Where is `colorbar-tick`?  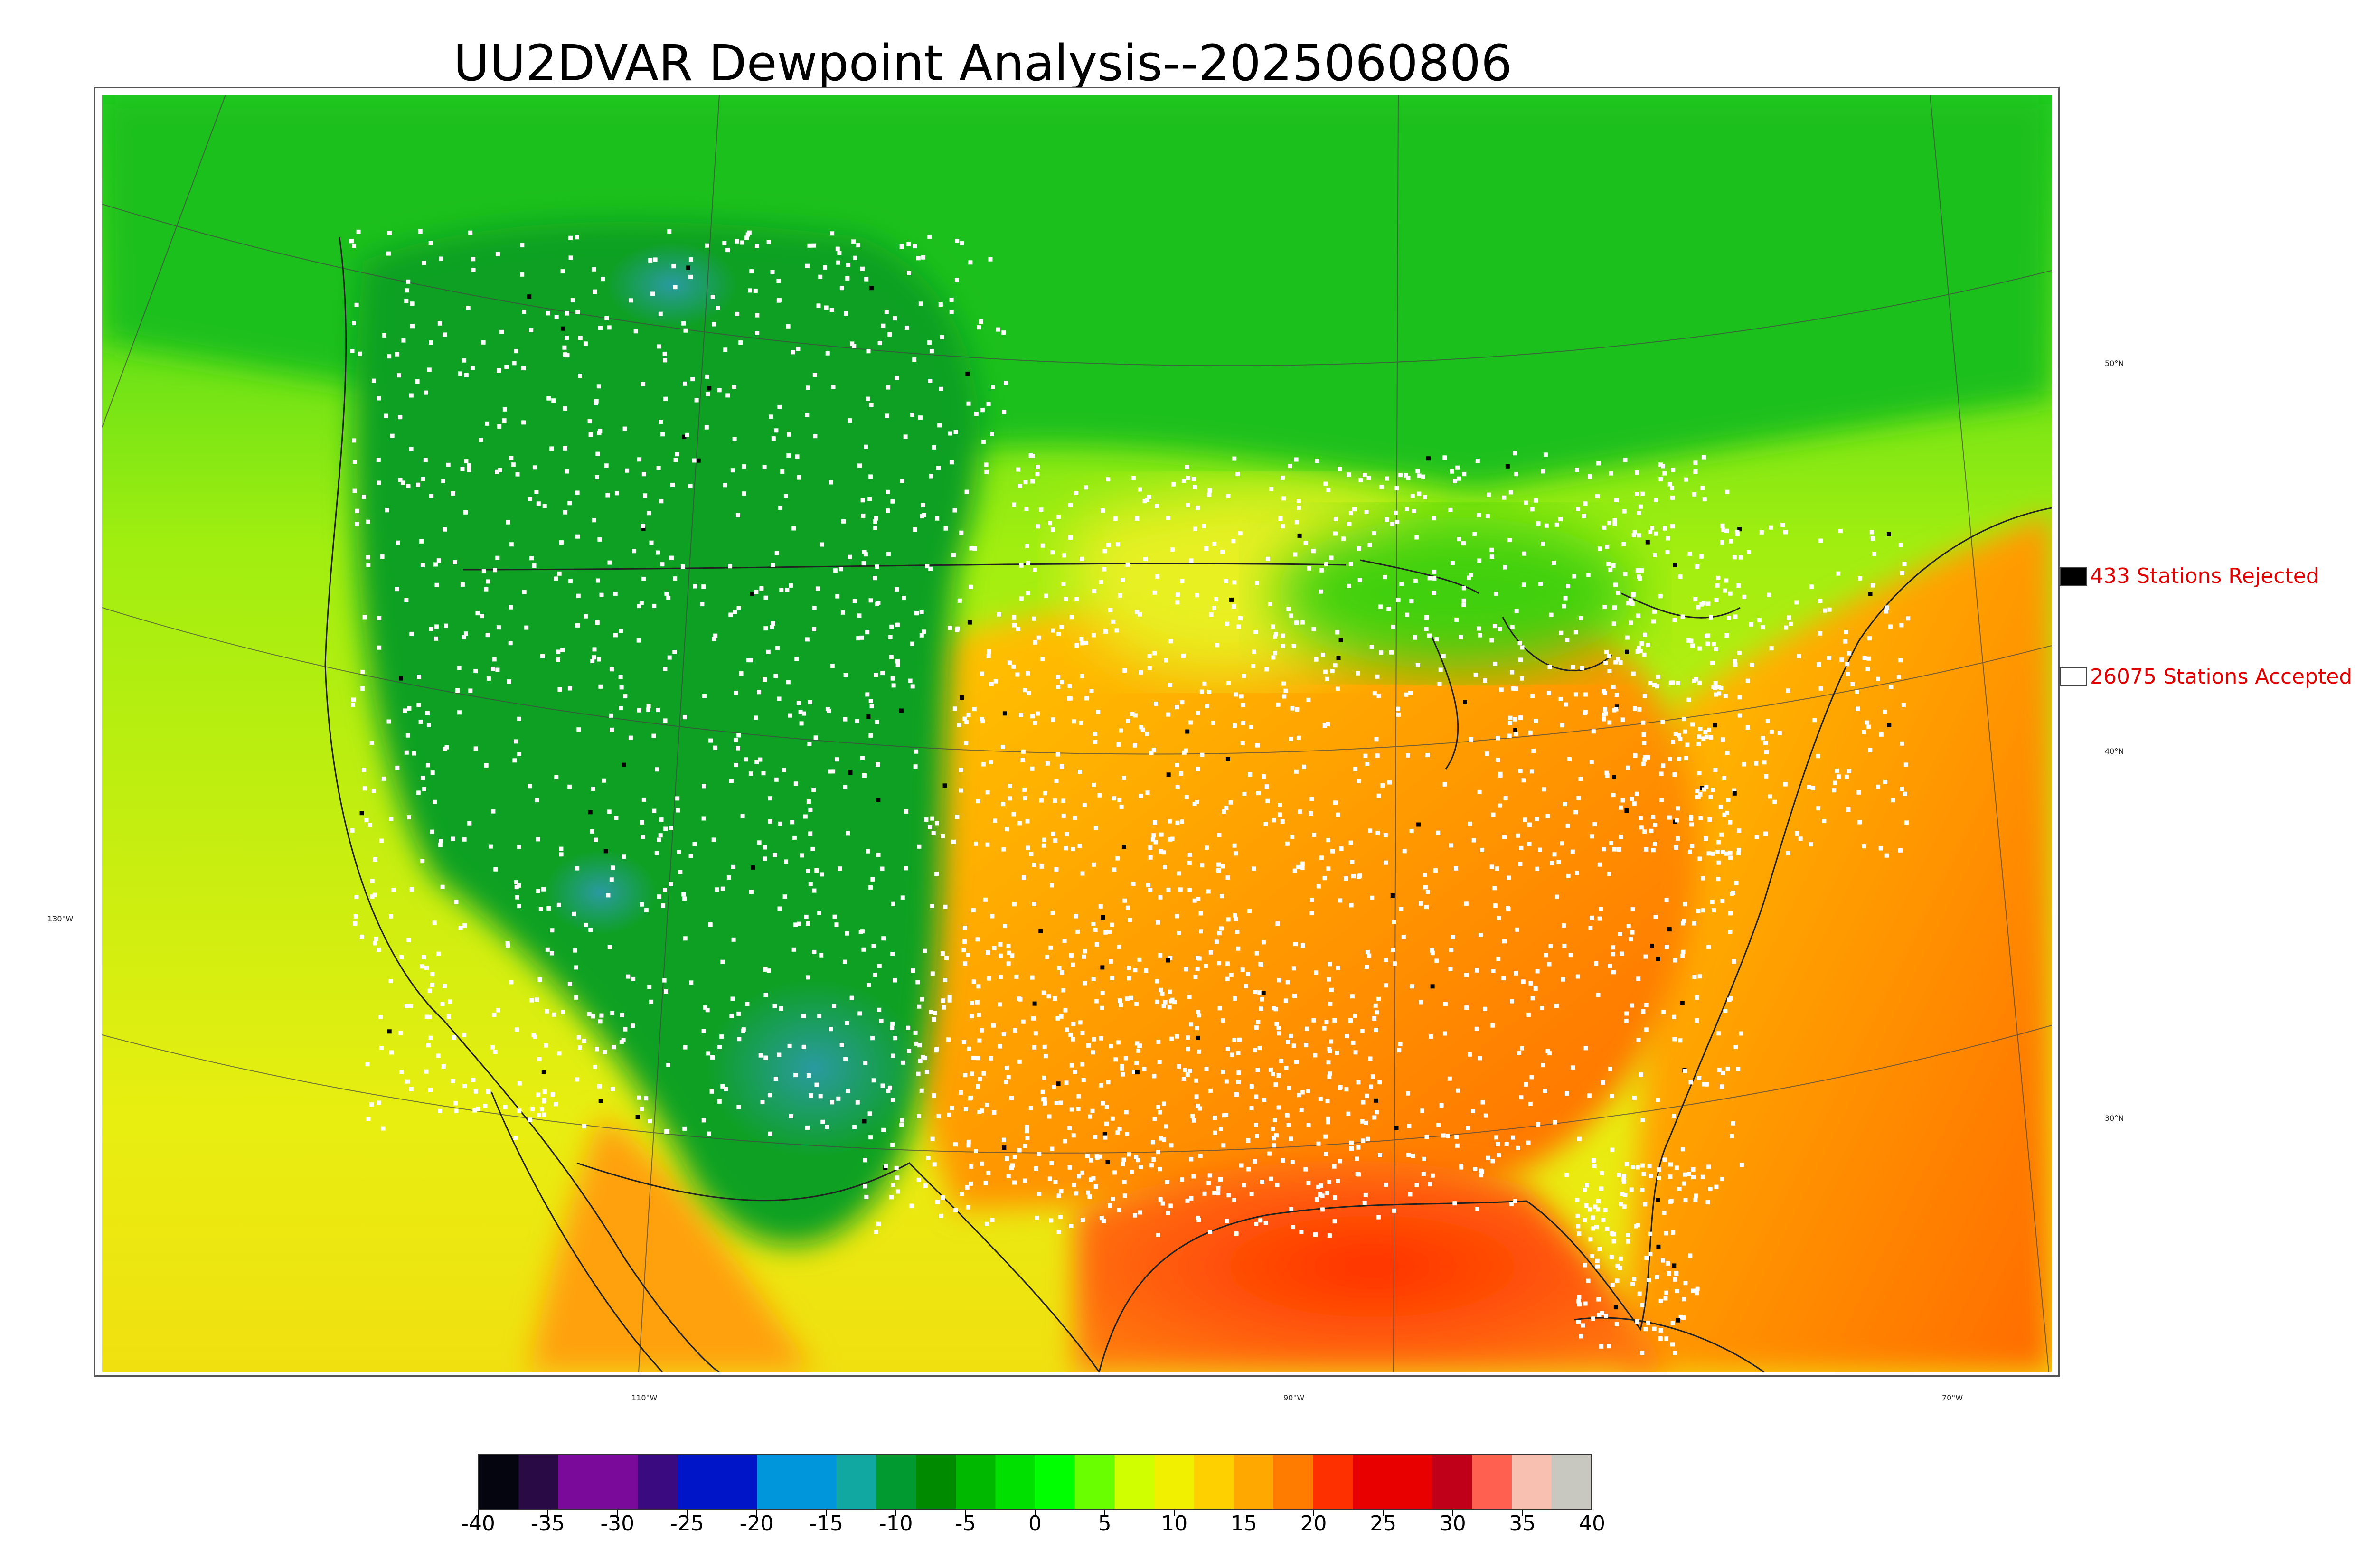
colorbar-tick is located at coordinates (965, 1513).